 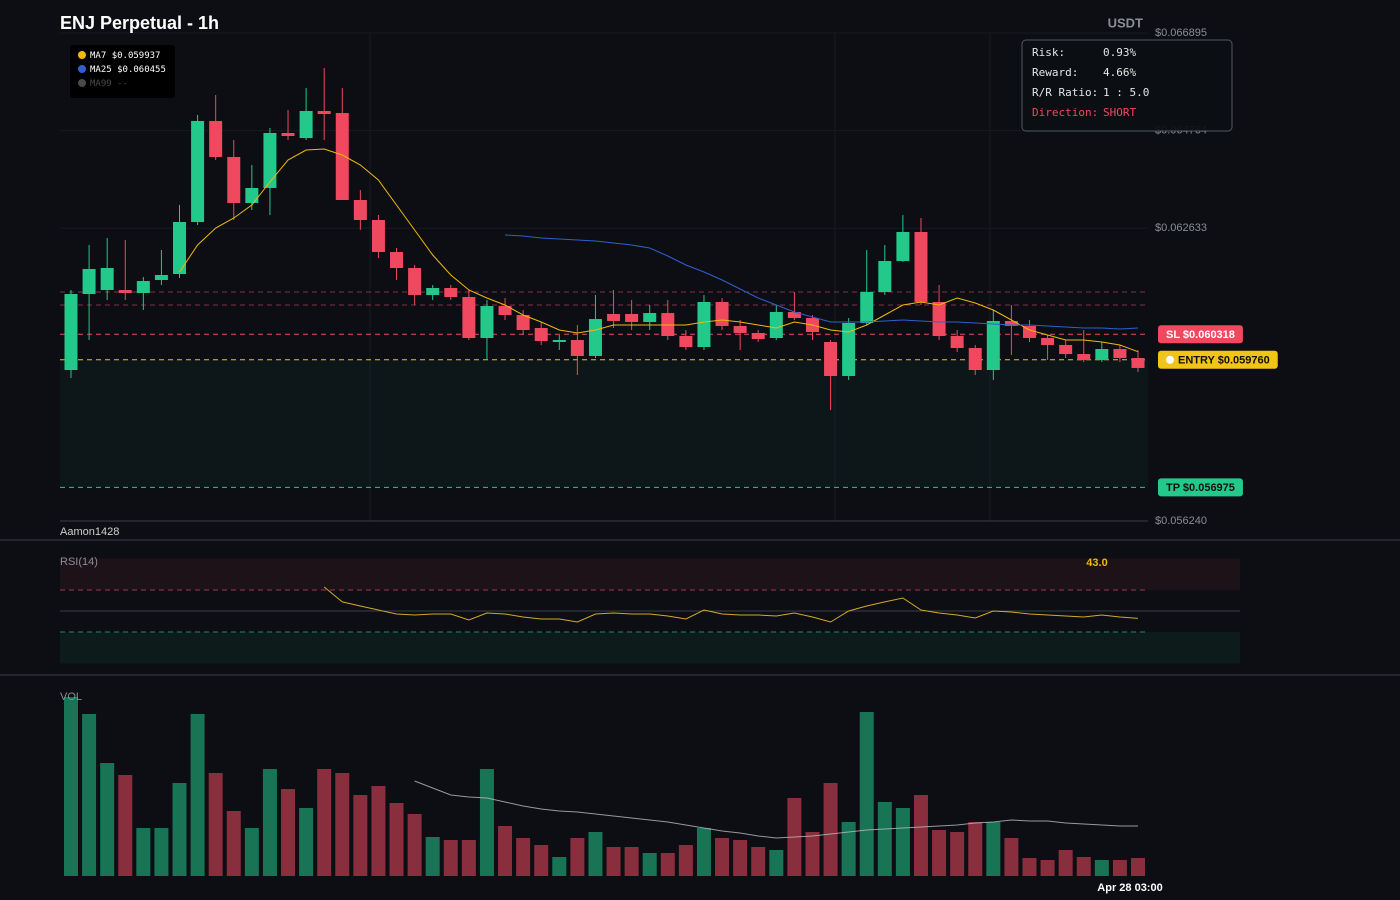 I want to click on volume-ma, so click(x=776, y=809).